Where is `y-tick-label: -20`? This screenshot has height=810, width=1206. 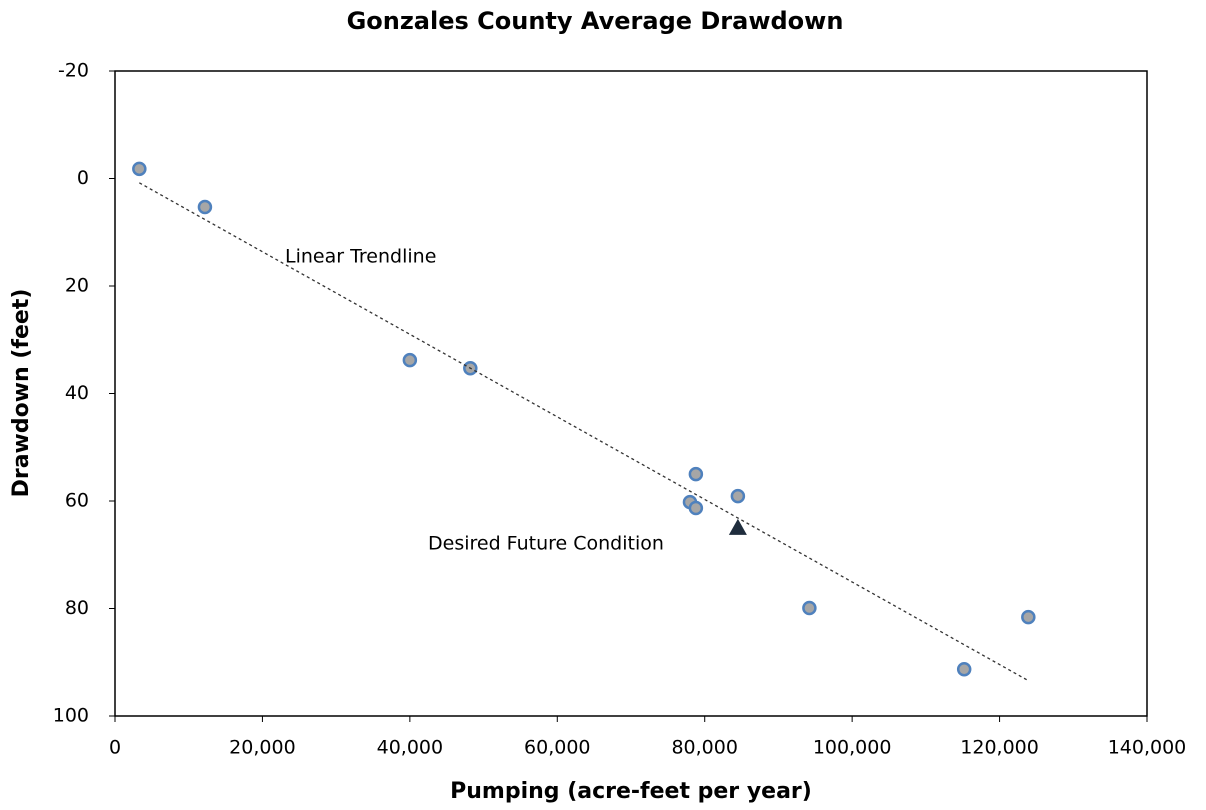
y-tick-label: -20 is located at coordinates (73, 71).